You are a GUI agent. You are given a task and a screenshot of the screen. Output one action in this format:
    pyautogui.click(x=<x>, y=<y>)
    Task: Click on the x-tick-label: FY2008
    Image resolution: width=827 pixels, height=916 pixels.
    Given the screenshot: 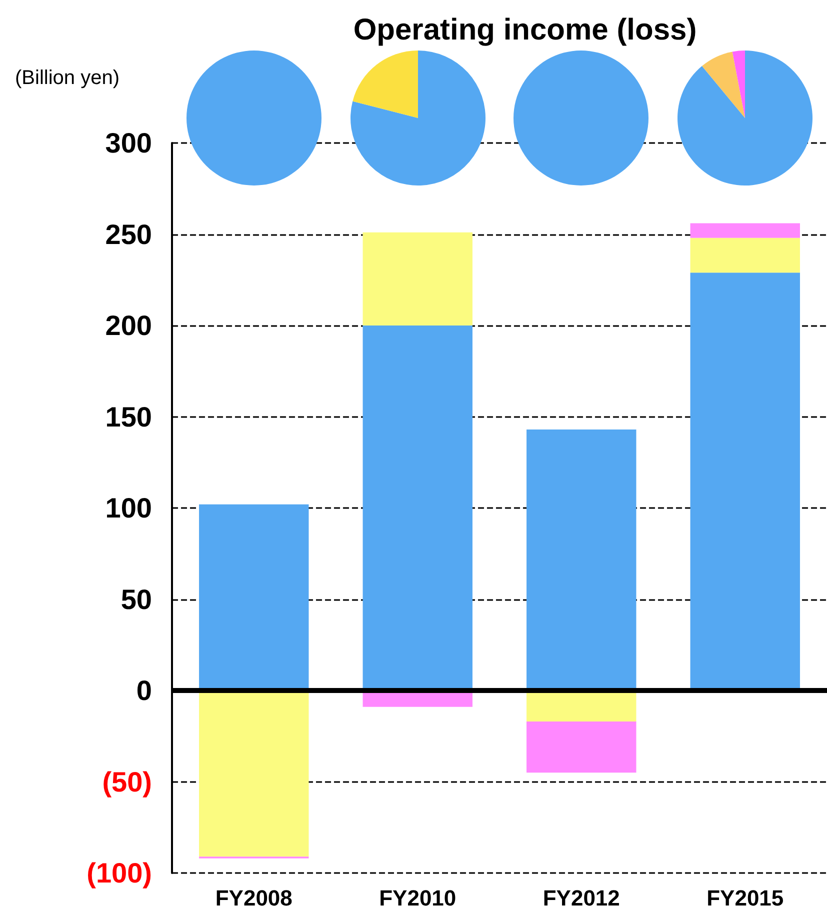 What is the action you would take?
    pyautogui.click(x=253, y=898)
    